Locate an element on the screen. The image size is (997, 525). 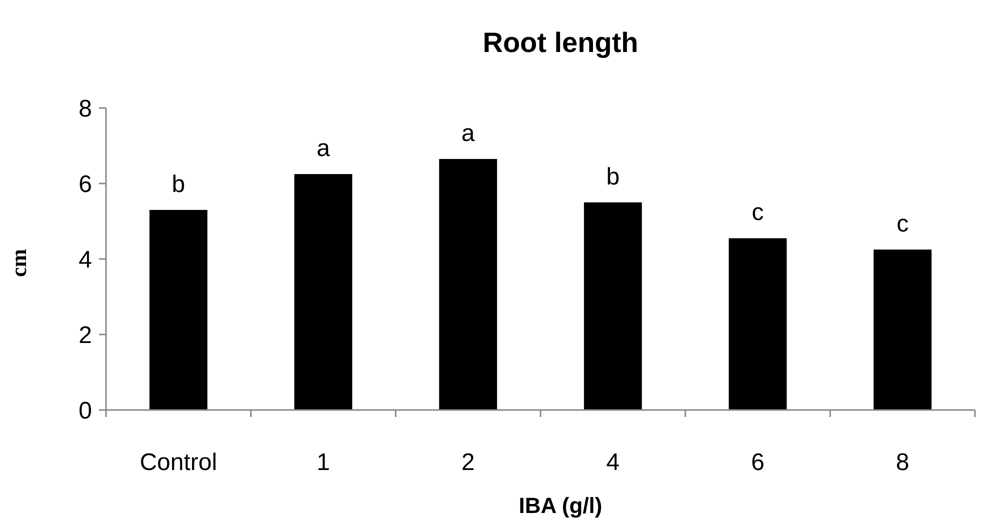
y-tick-label: 2 is located at coordinates (85, 335).